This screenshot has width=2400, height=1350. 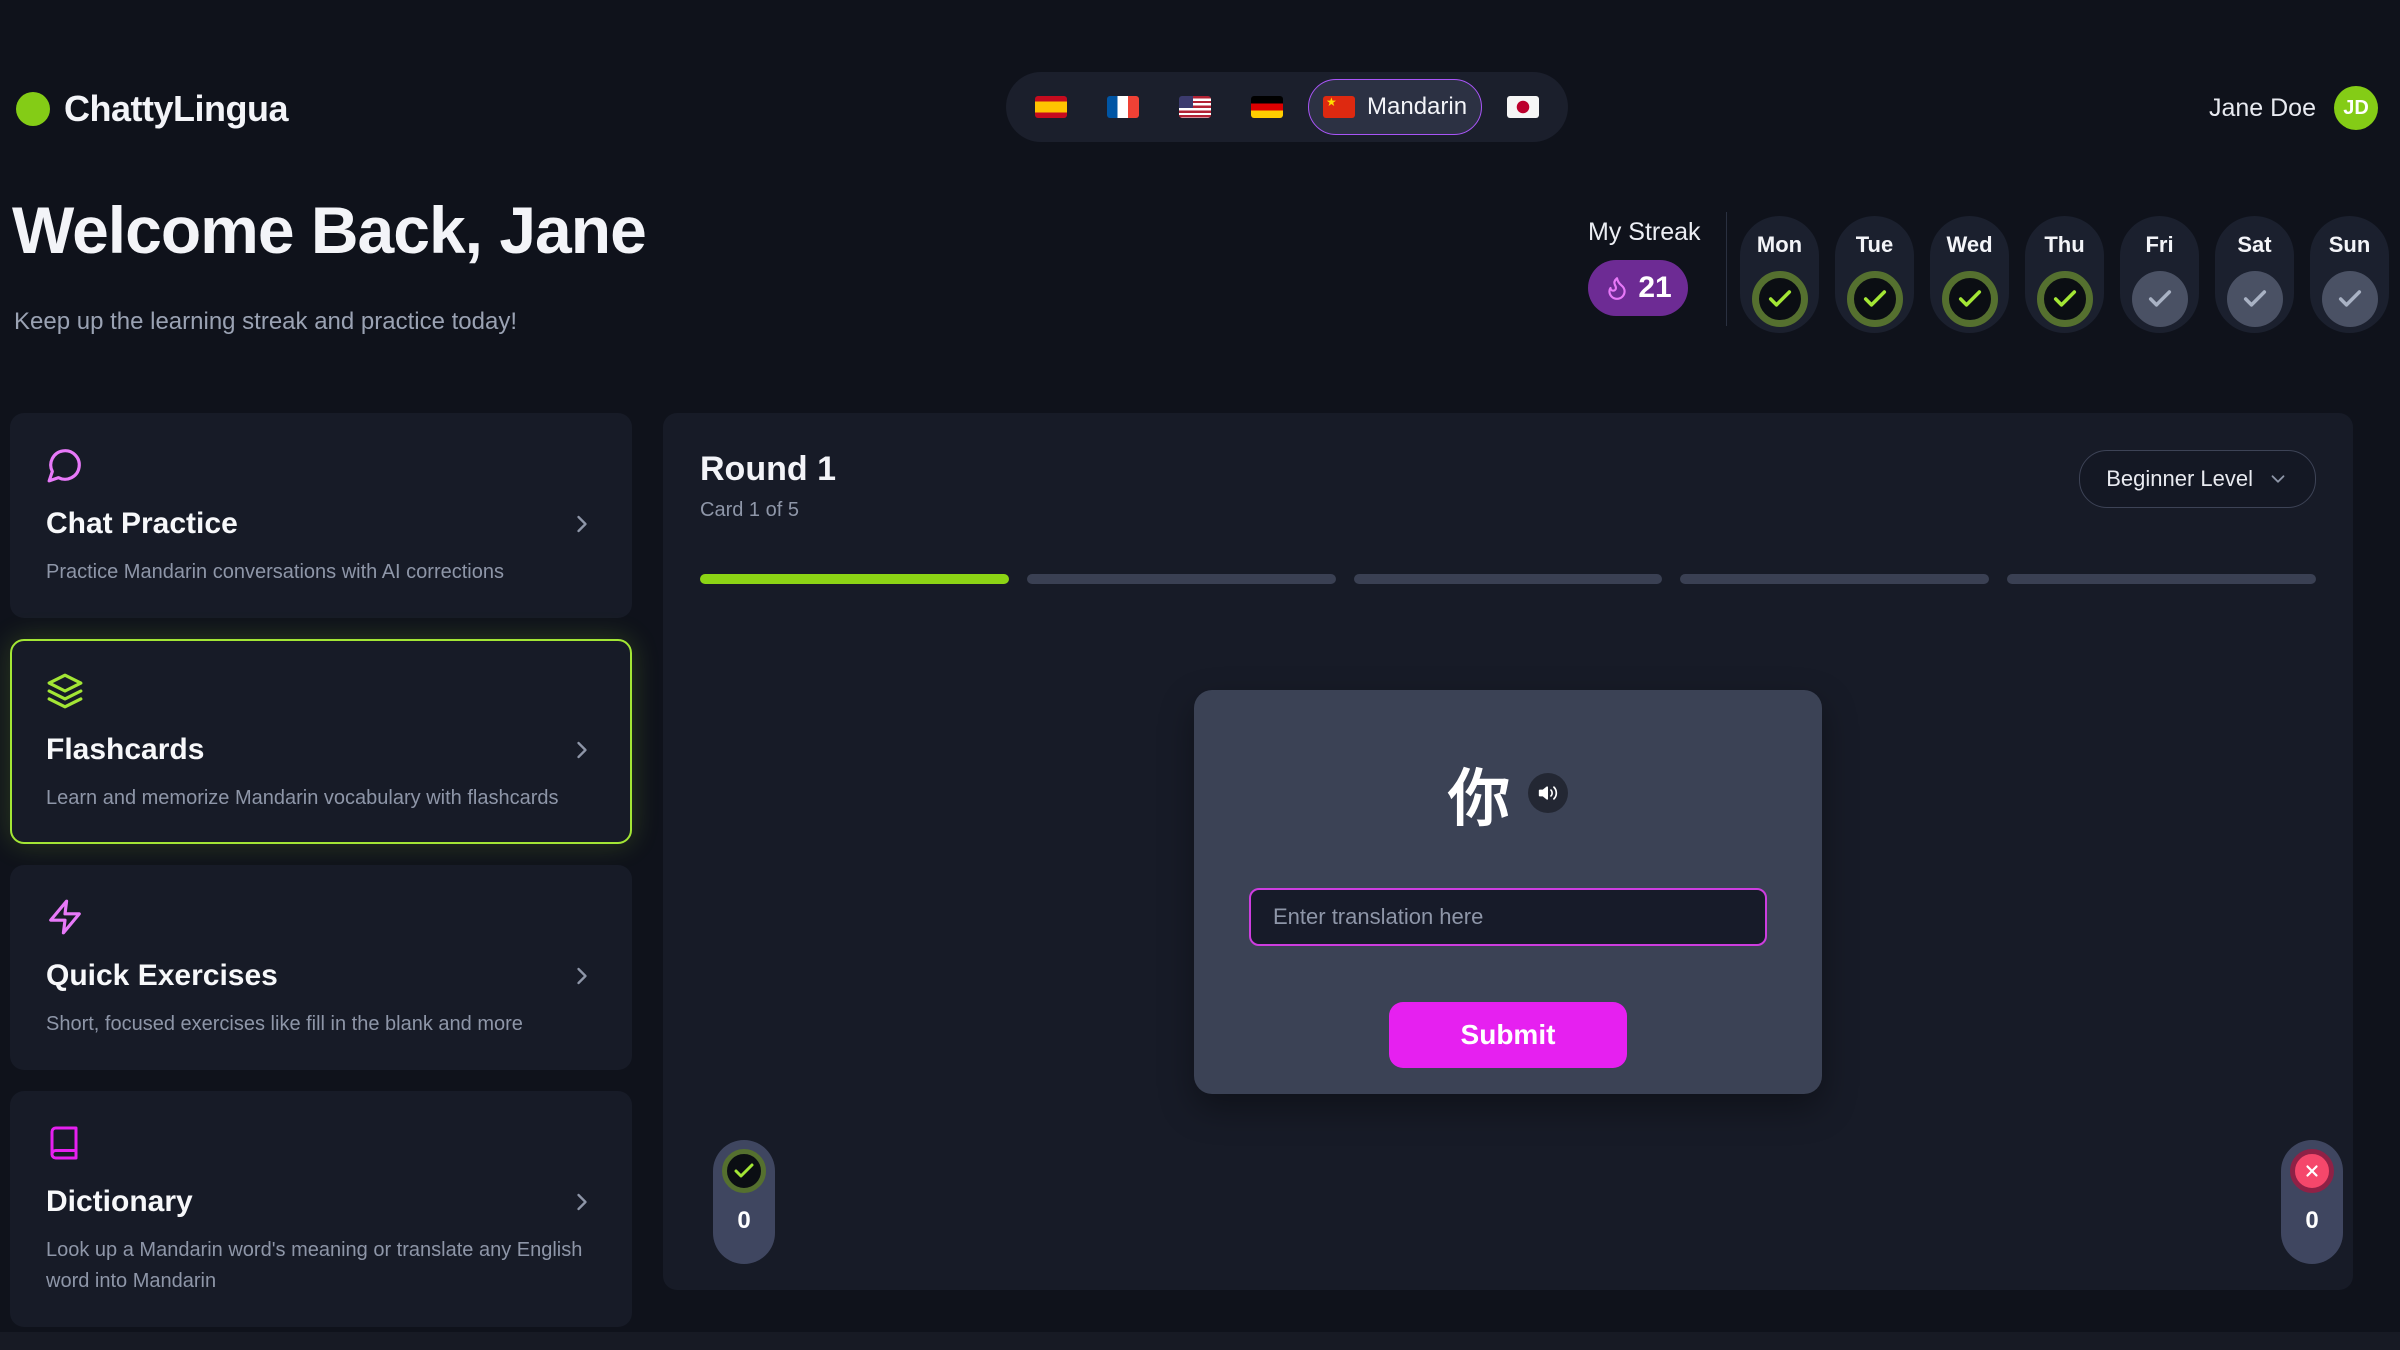 I want to click on day-pill-tue: Tue, so click(x=1874, y=274).